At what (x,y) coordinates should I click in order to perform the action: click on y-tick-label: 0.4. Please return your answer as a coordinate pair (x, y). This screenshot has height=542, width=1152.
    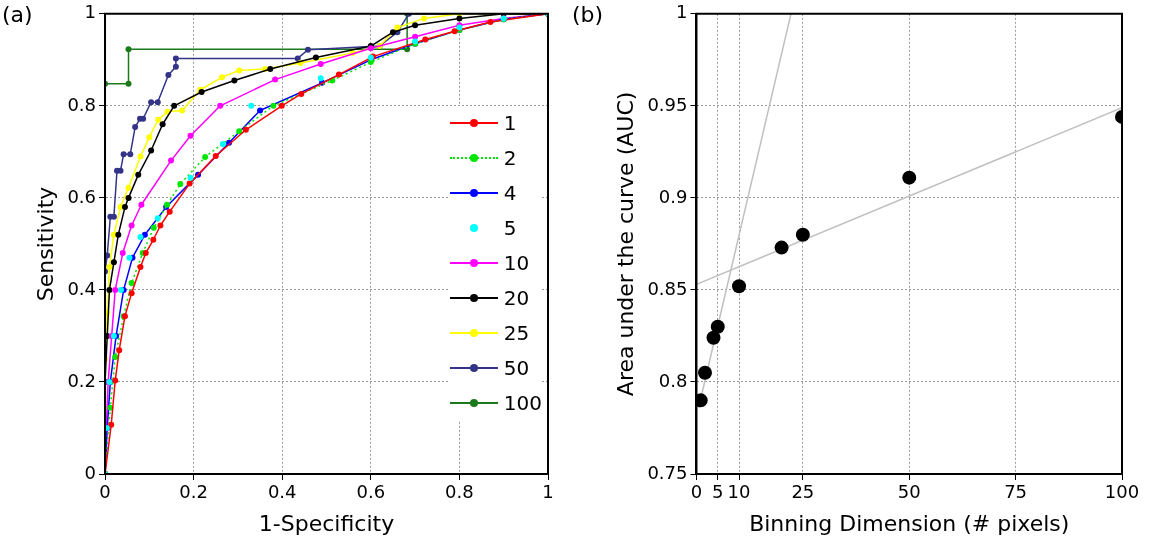
    Looking at the image, I should click on (82, 288).